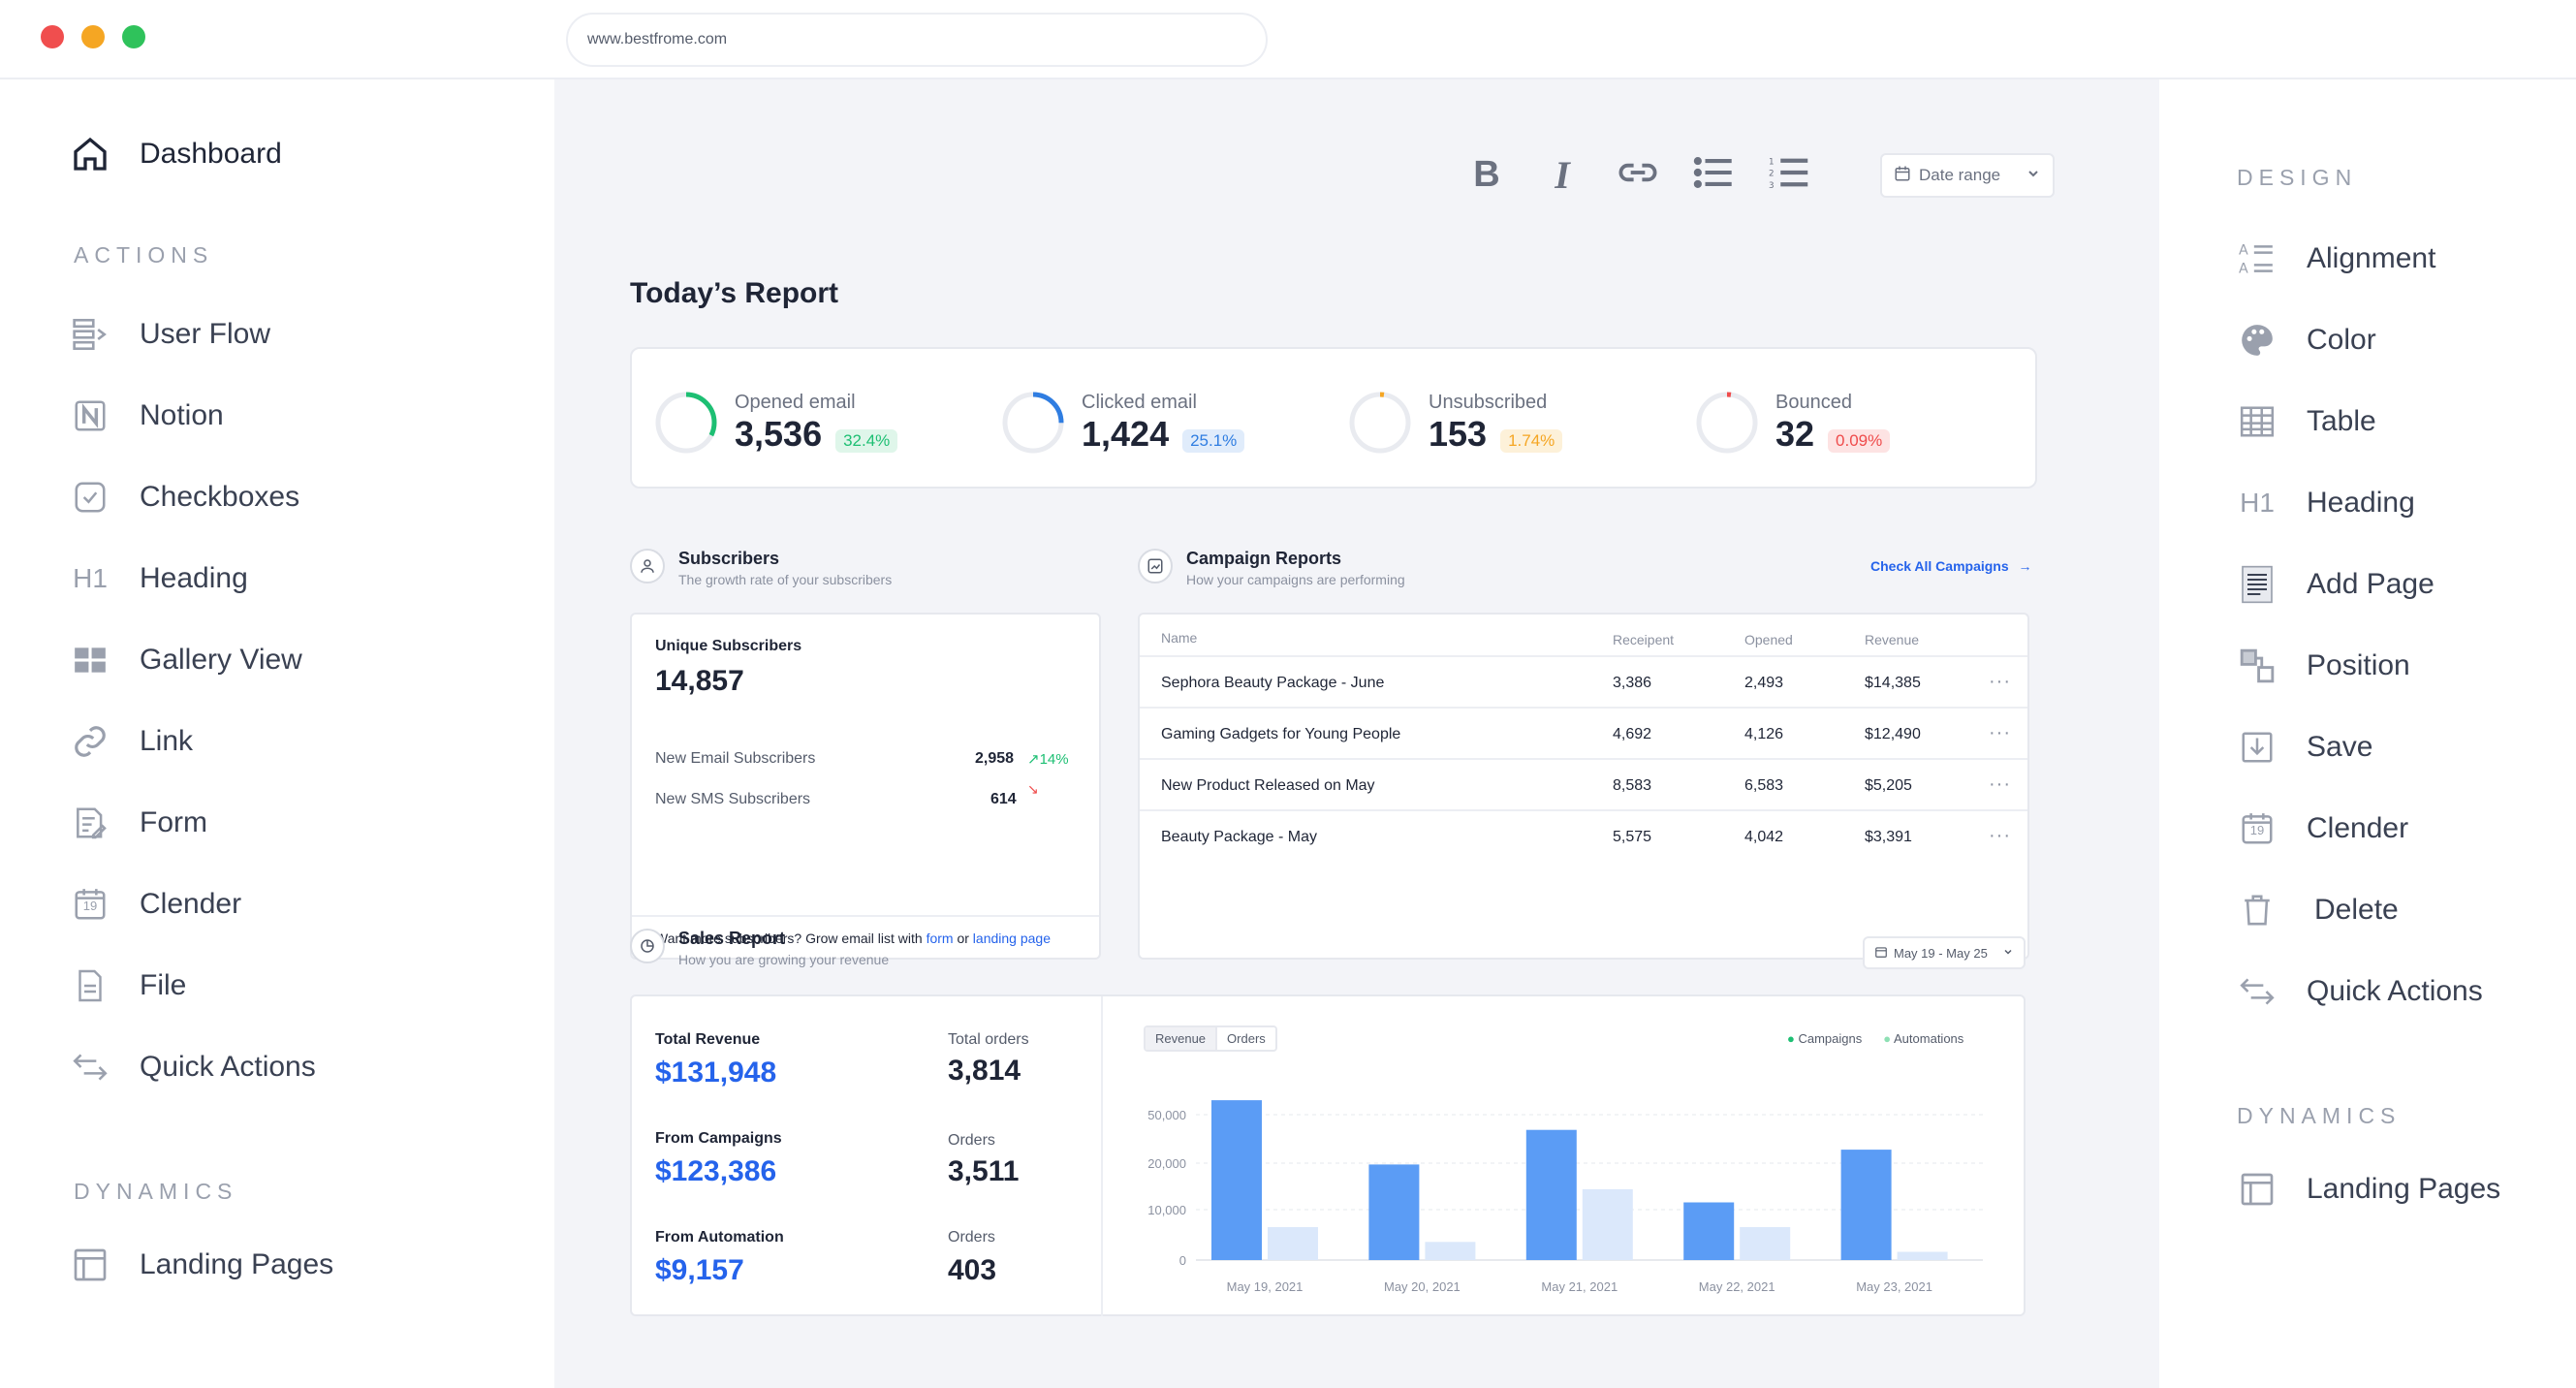 This screenshot has width=2576, height=1388. I want to click on subscribers-icon, so click(647, 566).